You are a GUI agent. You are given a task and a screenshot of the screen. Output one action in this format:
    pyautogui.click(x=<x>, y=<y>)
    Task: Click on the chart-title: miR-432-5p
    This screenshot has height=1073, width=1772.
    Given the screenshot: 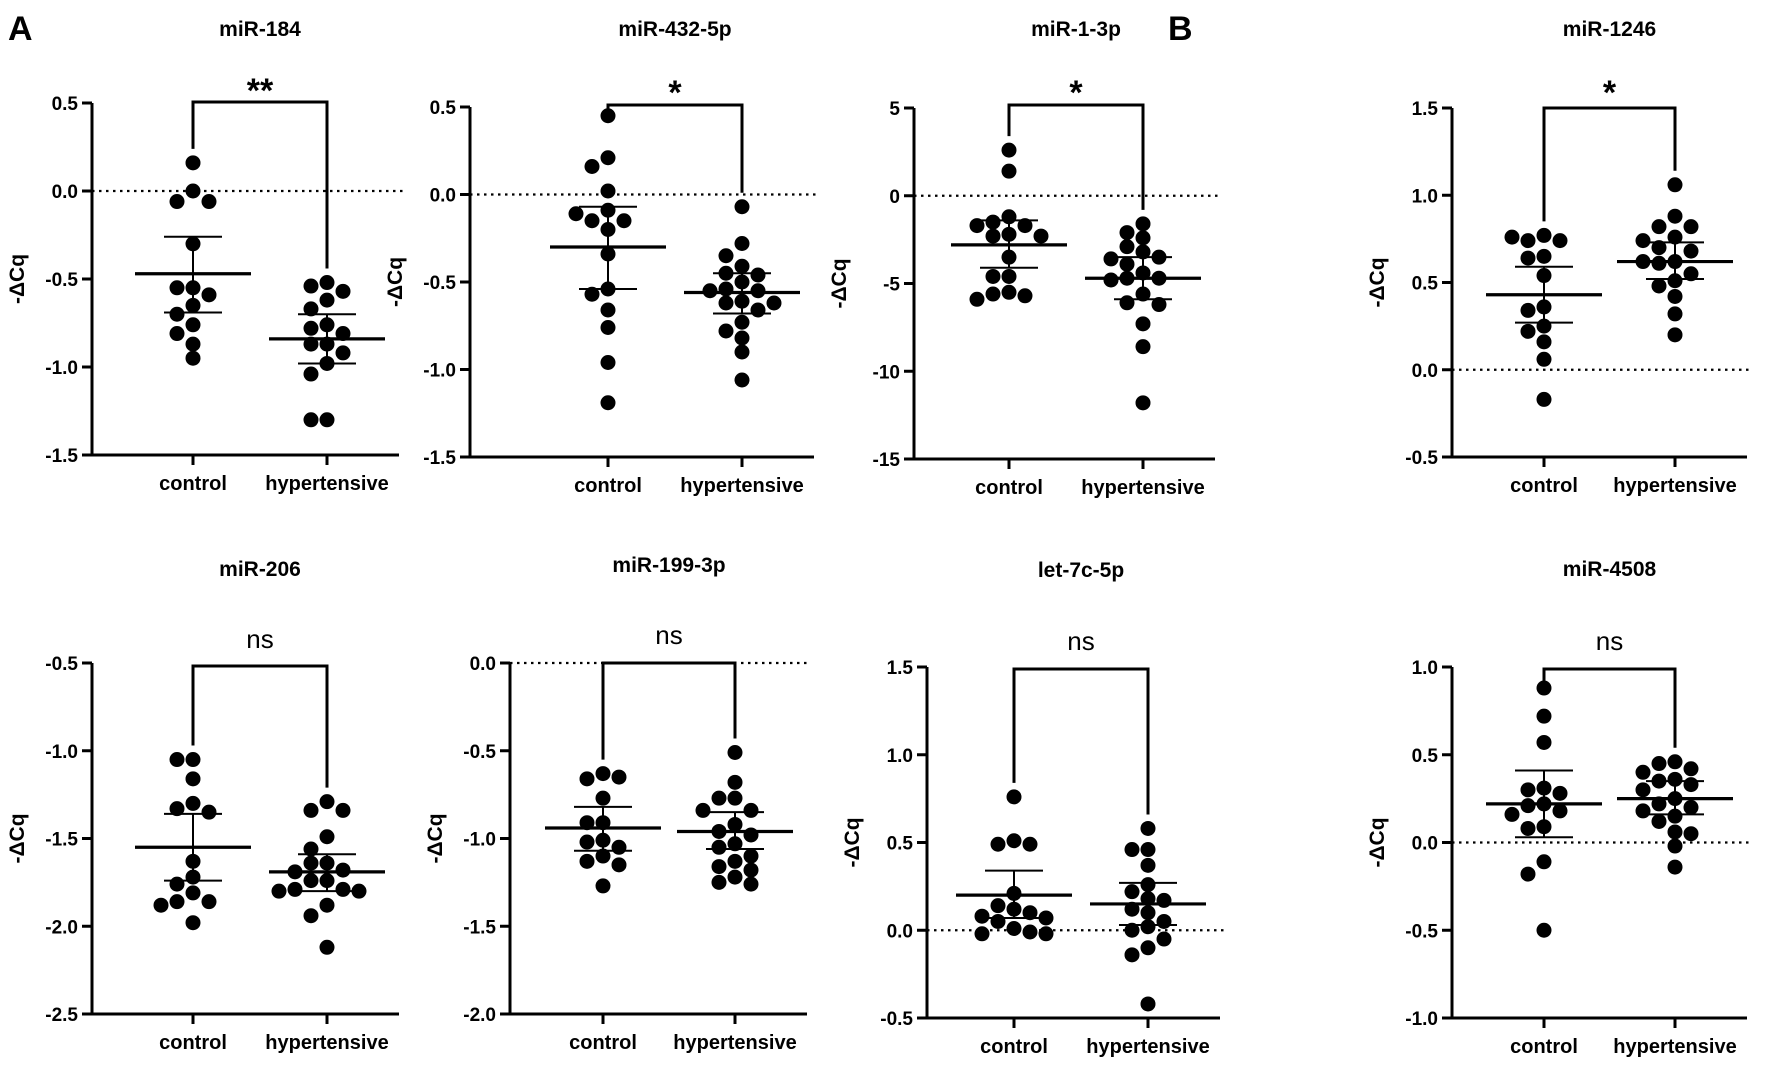 What is the action you would take?
    pyautogui.click(x=674, y=29)
    